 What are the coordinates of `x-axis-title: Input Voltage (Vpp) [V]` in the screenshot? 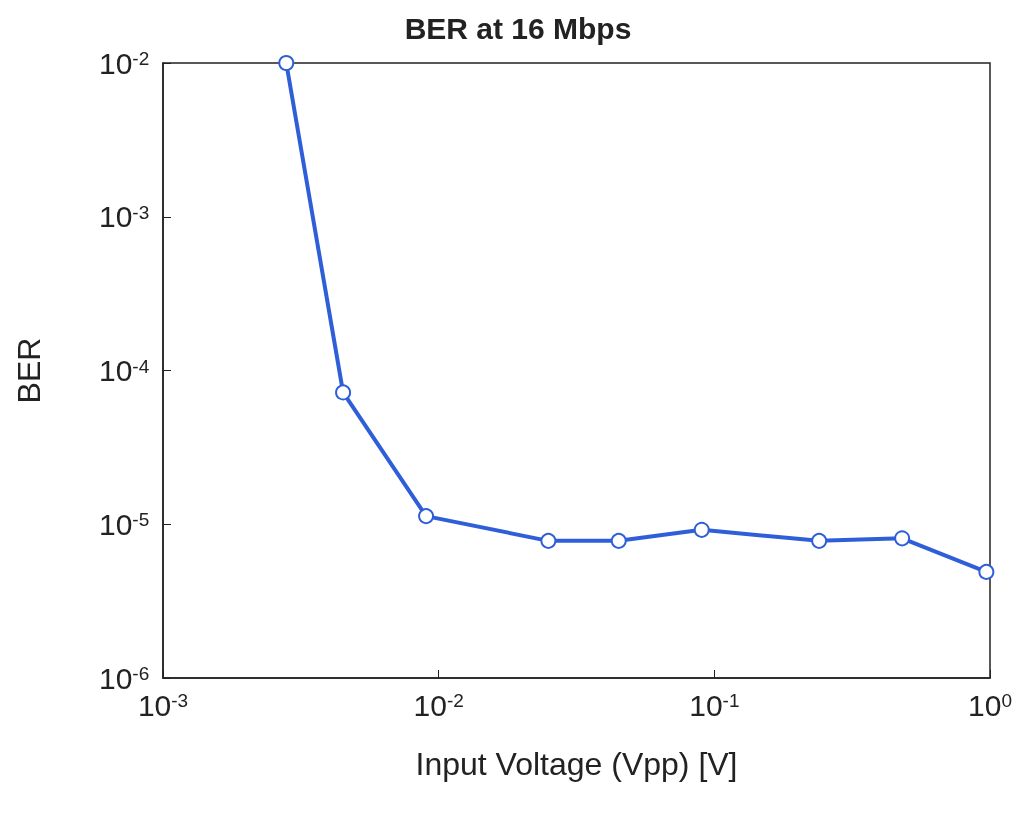 It's located at (576, 764).